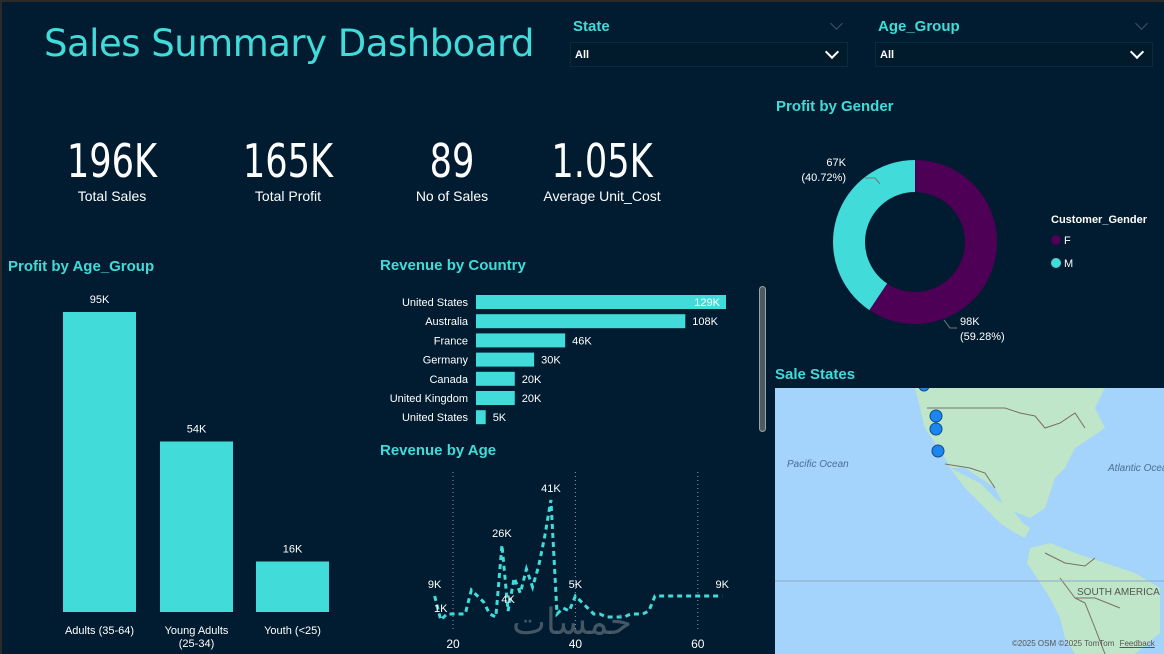 This screenshot has height=654, width=1164. What do you see at coordinates (1063, 643) in the screenshot?
I see `attribution-text: ©2025 OSM ©2025 TomTom` at bounding box center [1063, 643].